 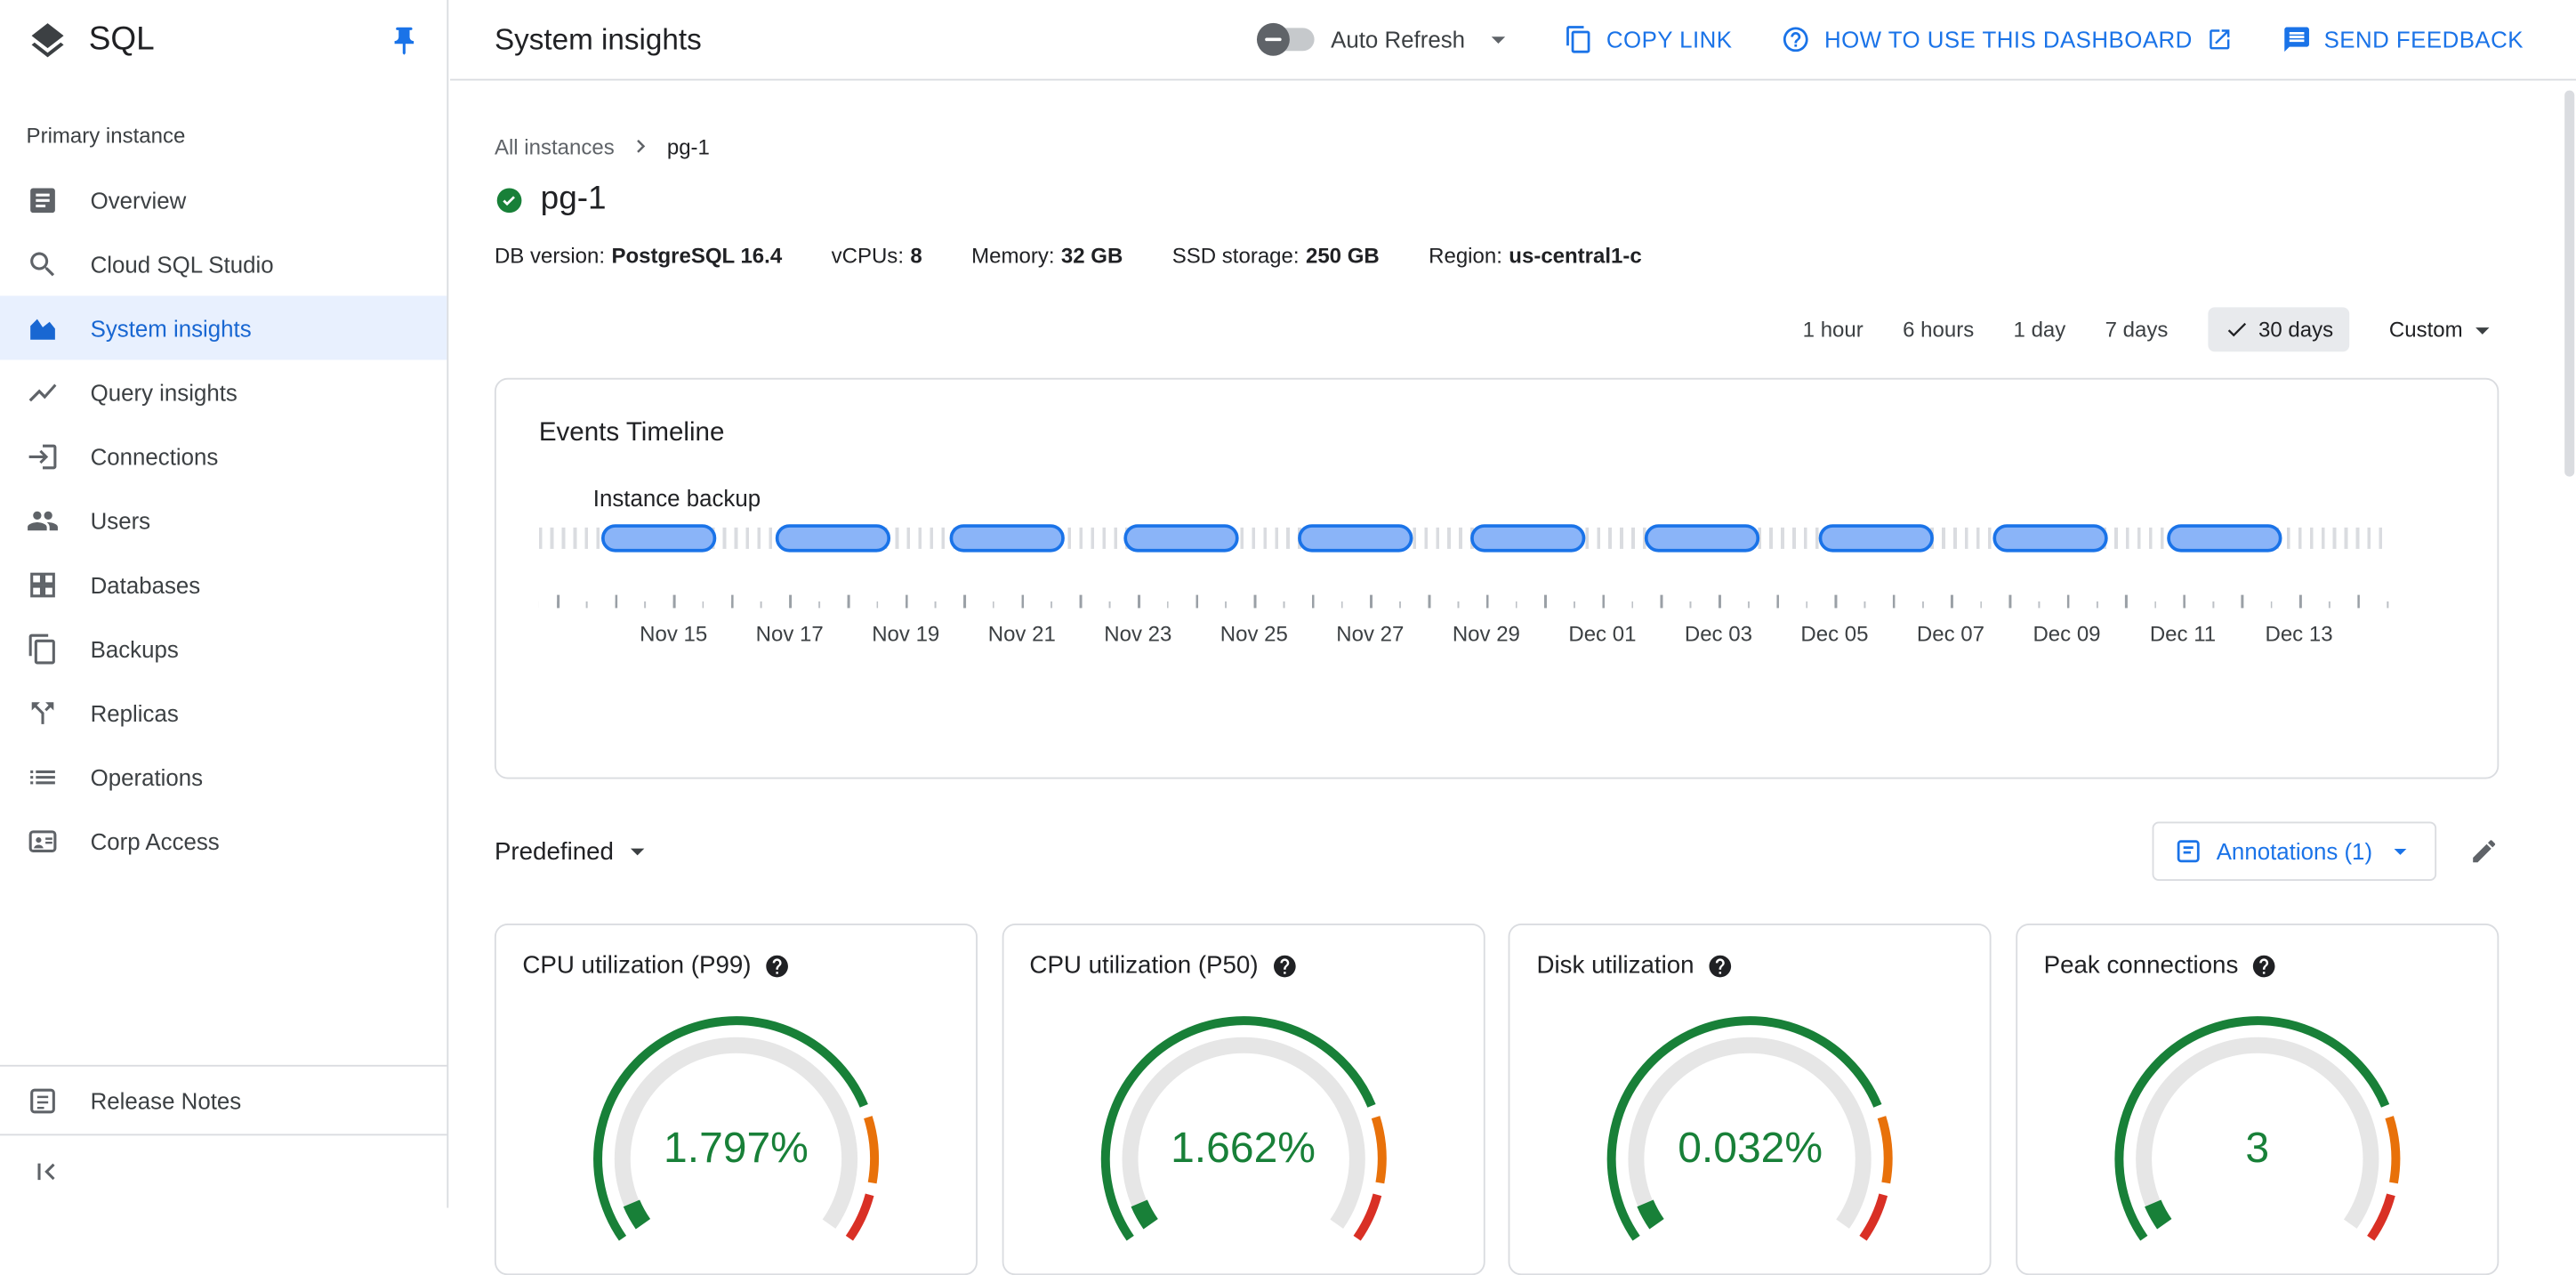 What do you see at coordinates (43, 584) in the screenshot?
I see `databases-icon` at bounding box center [43, 584].